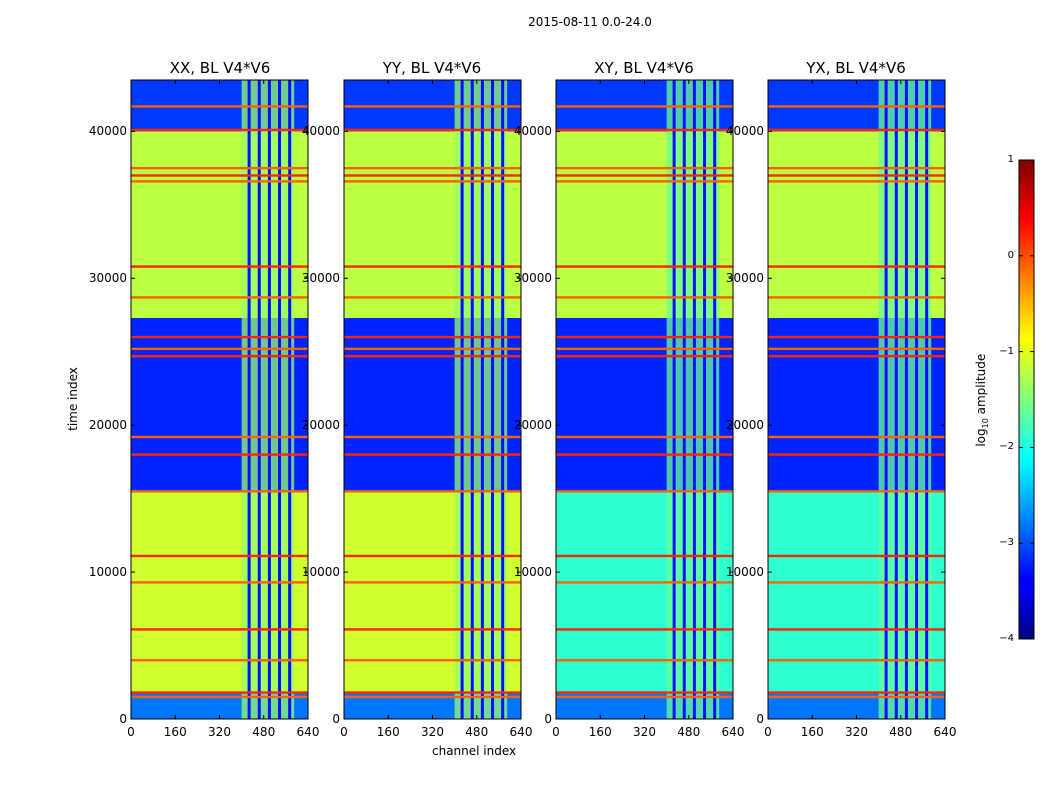 Image resolution: width=1050 pixels, height=800 pixels. Describe the element at coordinates (1026, 399) in the screenshot. I see `colorbar` at that location.